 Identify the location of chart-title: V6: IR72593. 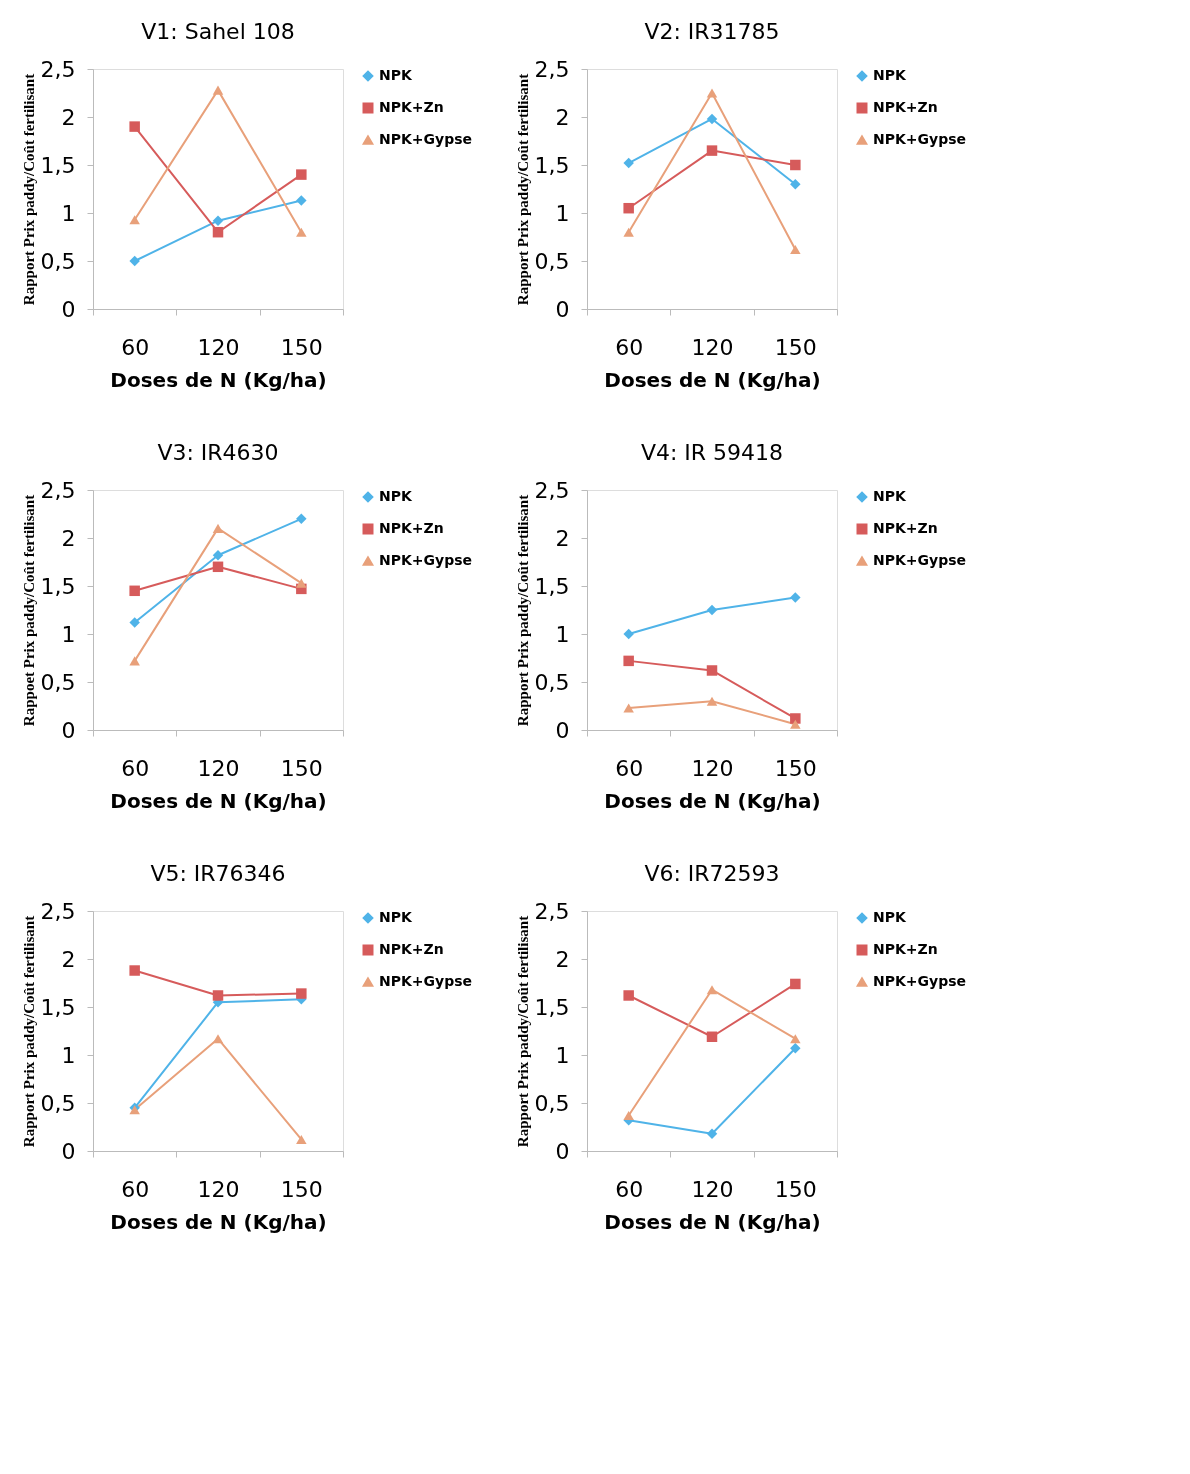
(712, 873).